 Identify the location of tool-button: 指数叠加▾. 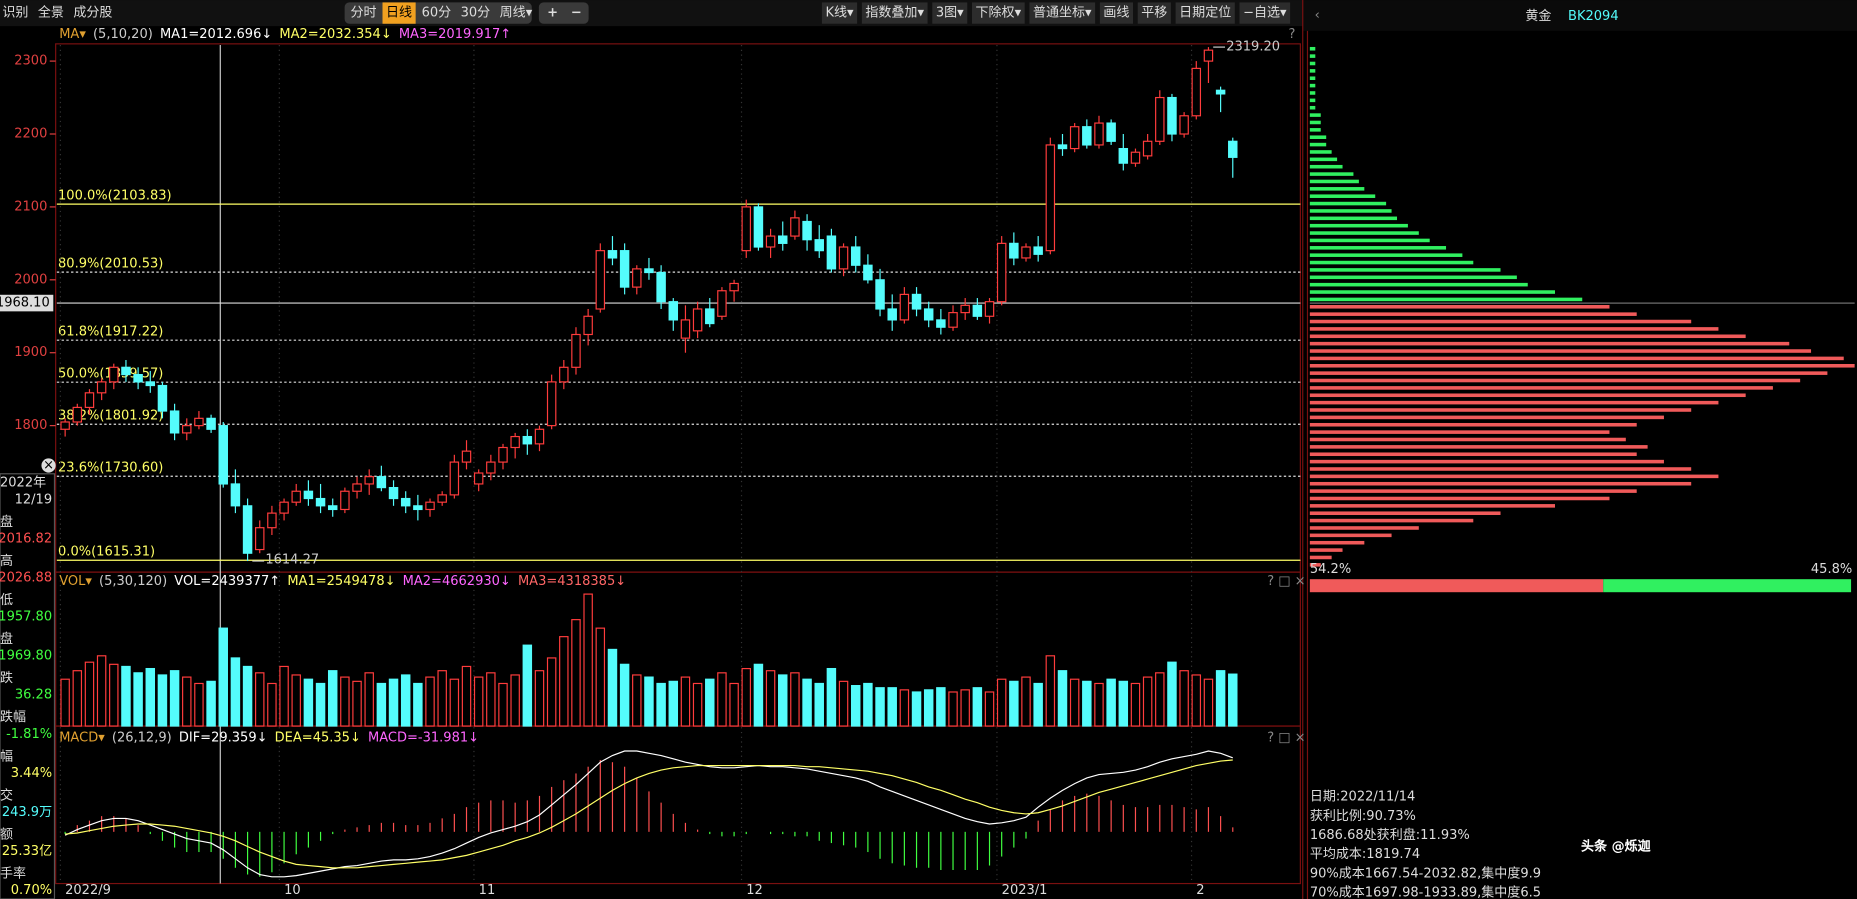
(894, 13).